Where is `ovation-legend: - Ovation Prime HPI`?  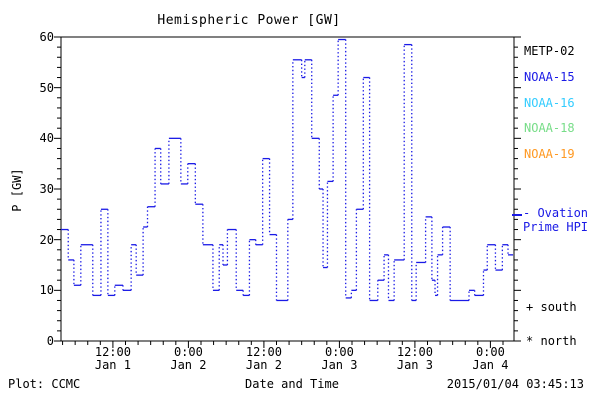 ovation-legend: - Ovation Prime HPI is located at coordinates (555, 220).